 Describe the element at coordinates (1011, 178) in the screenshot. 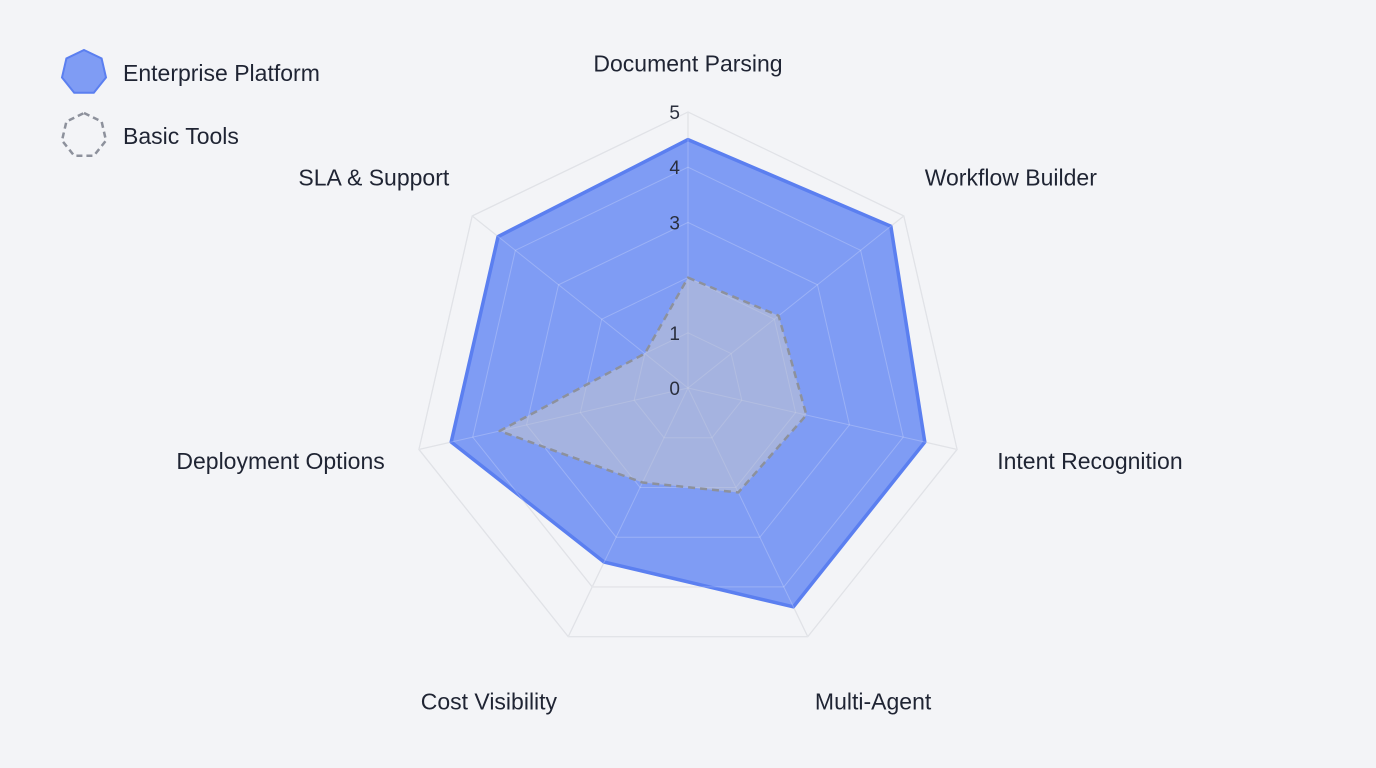

I see `axis-label-workflow-builder: Workflow Builder` at that location.